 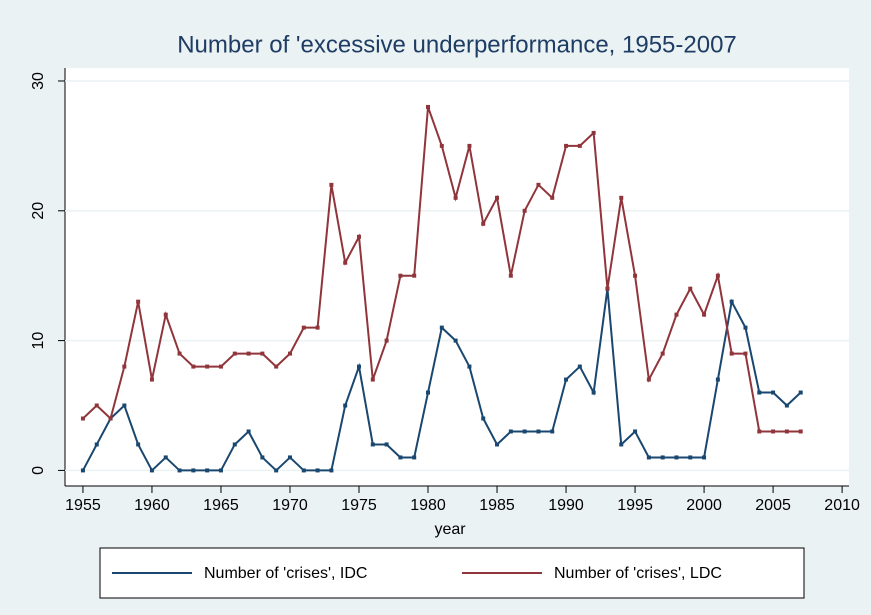 What do you see at coordinates (38, 211) in the screenshot?
I see `y-tick-label: 20` at bounding box center [38, 211].